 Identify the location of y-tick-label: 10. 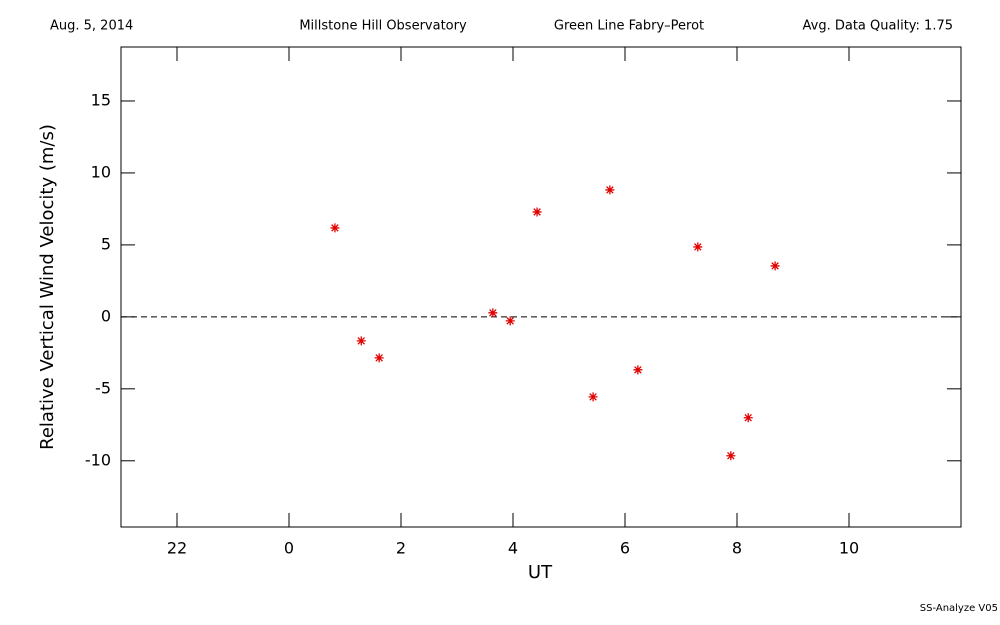
(101, 171).